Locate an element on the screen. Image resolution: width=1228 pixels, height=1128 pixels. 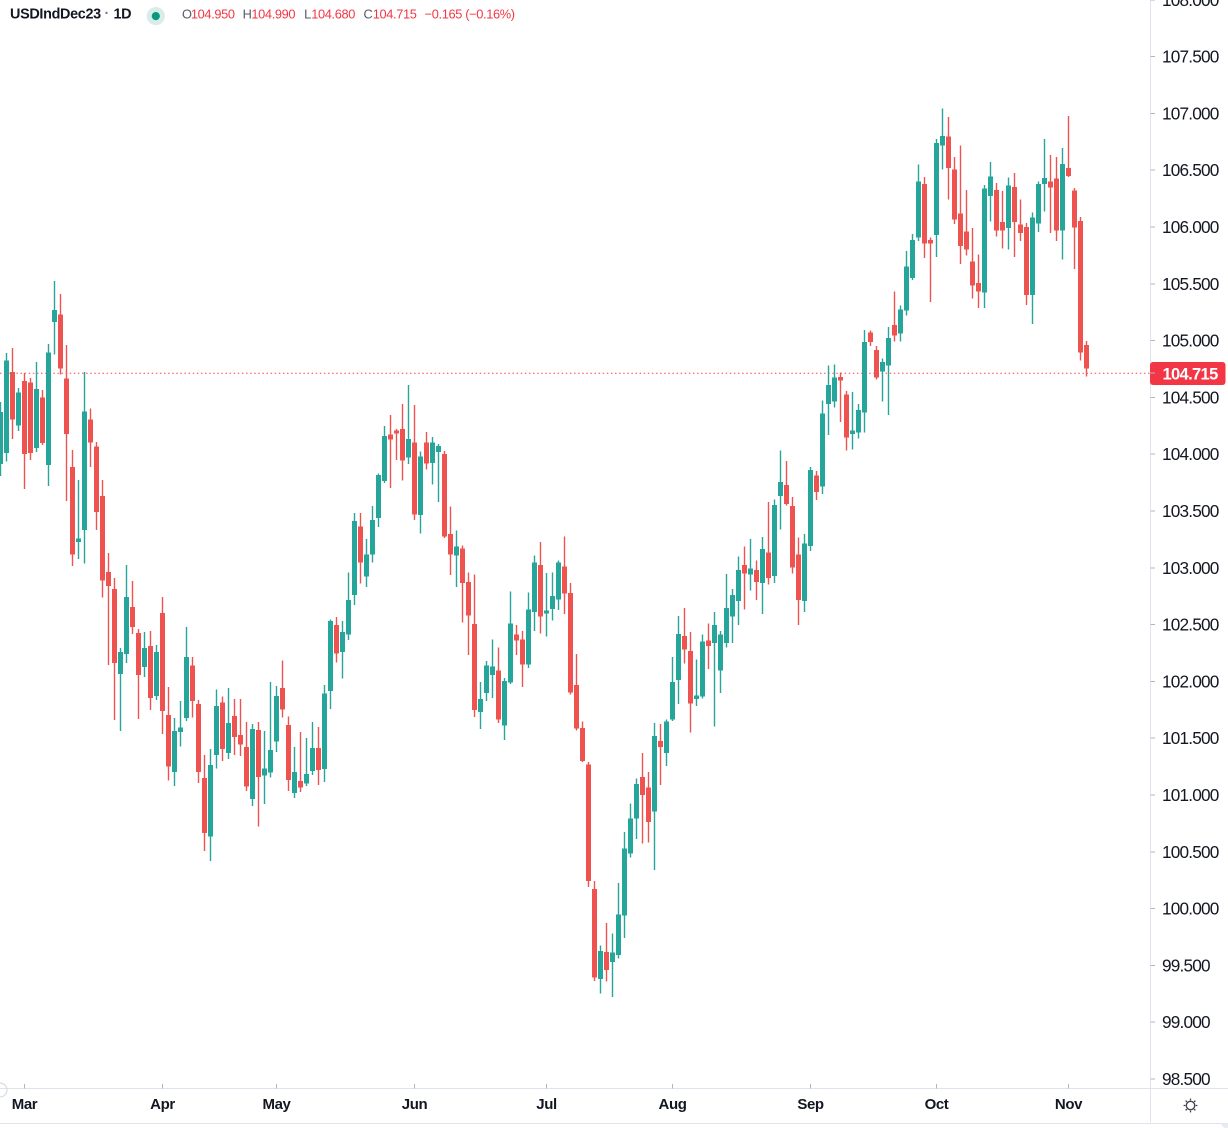
svg-text: Aug is located at coordinates (673, 1104).